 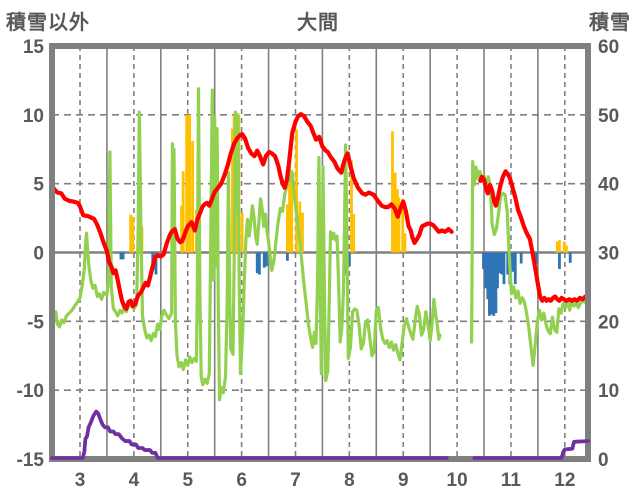 I want to click on x-axis-tick: 12, so click(x=564, y=480).